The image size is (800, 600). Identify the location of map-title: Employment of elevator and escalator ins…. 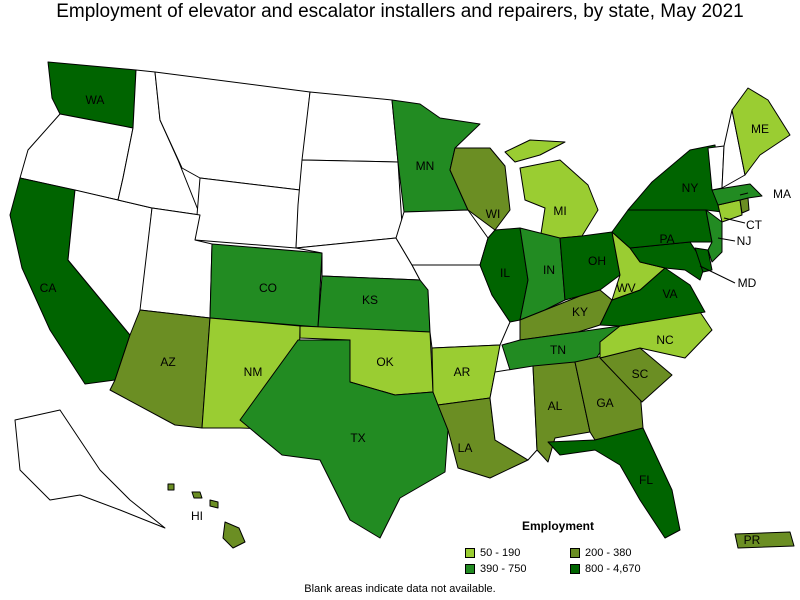
(400, 11).